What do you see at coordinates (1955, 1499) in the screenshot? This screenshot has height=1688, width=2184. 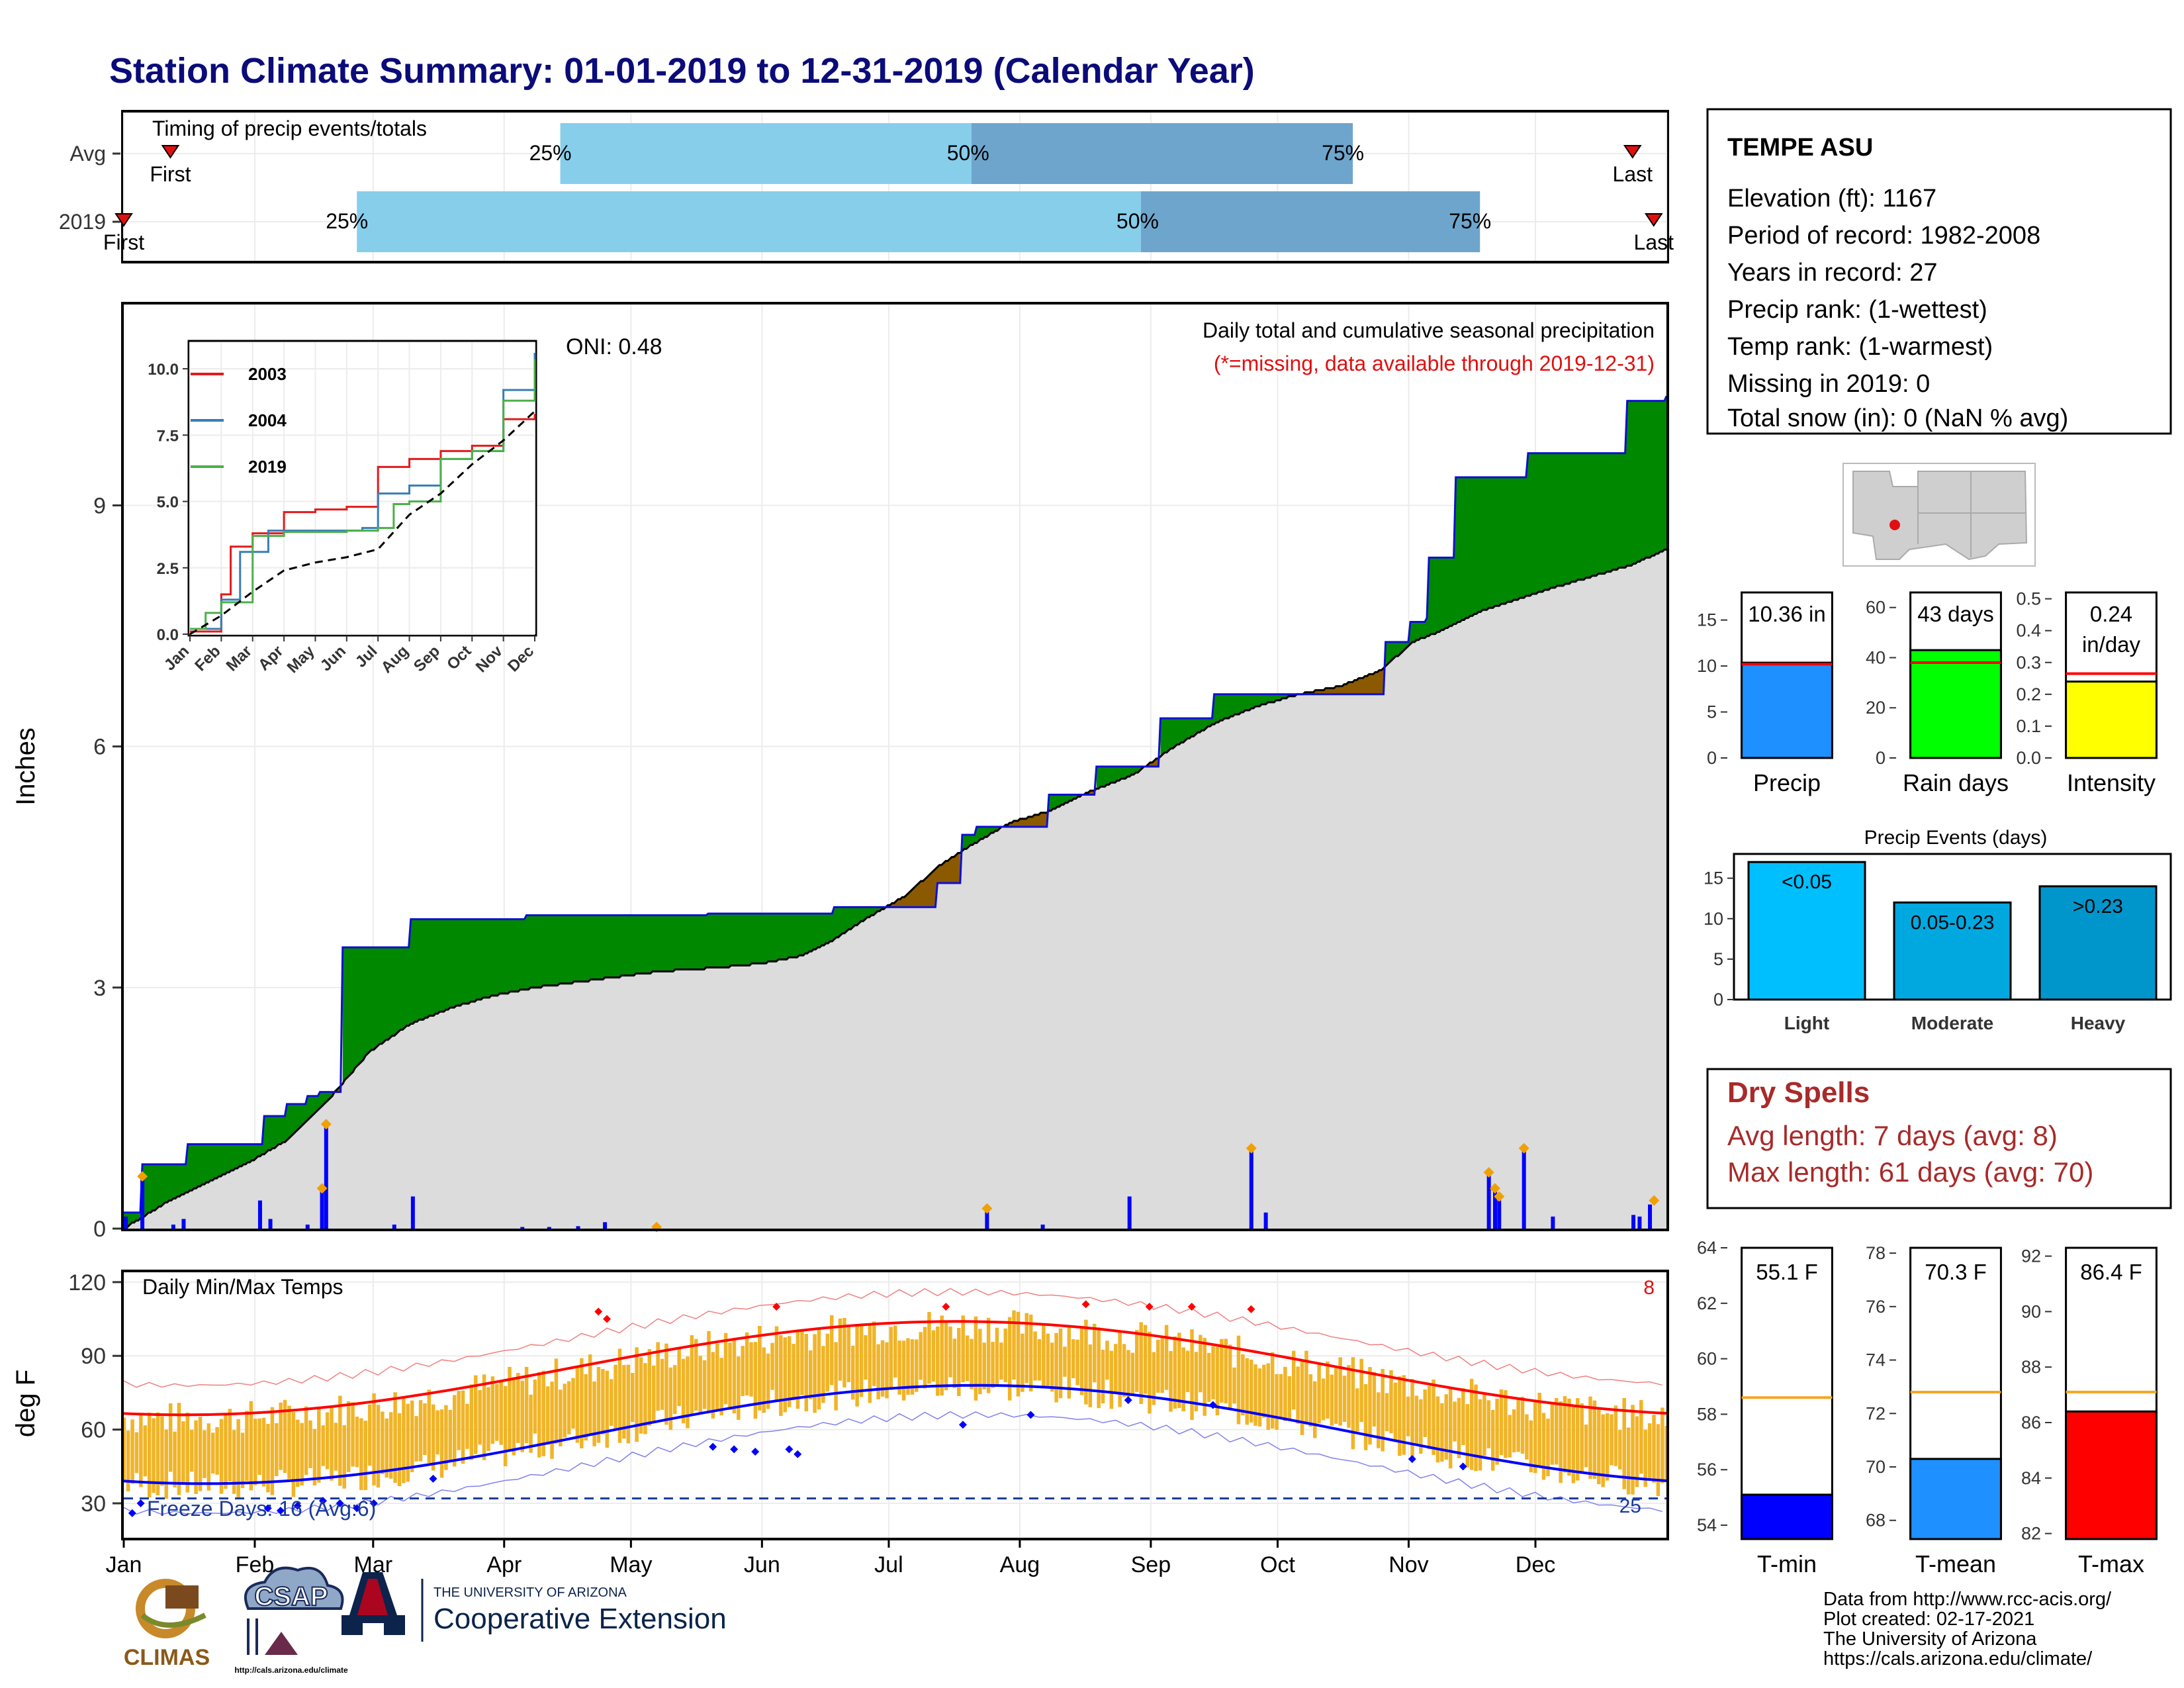 I see `summary-tmean-bar` at bounding box center [1955, 1499].